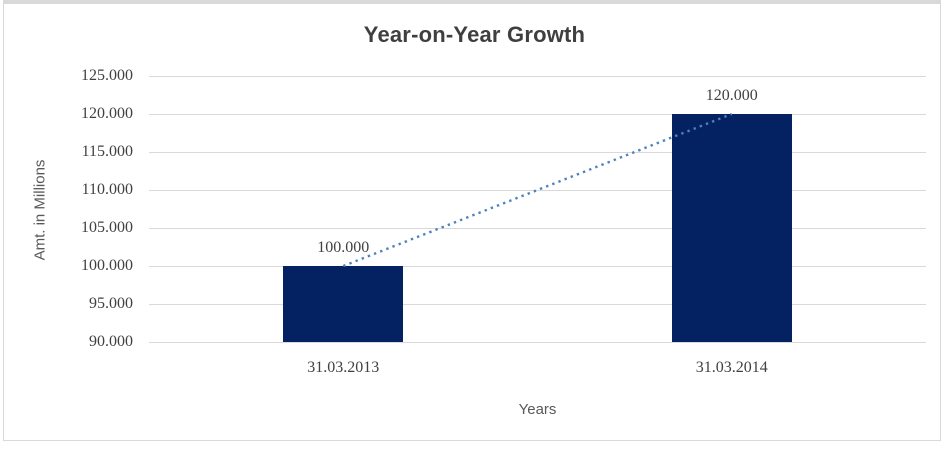 This screenshot has height=450, width=949. Describe the element at coordinates (474, 34) in the screenshot. I see `chart-title: Year-on-Year Growth` at that location.